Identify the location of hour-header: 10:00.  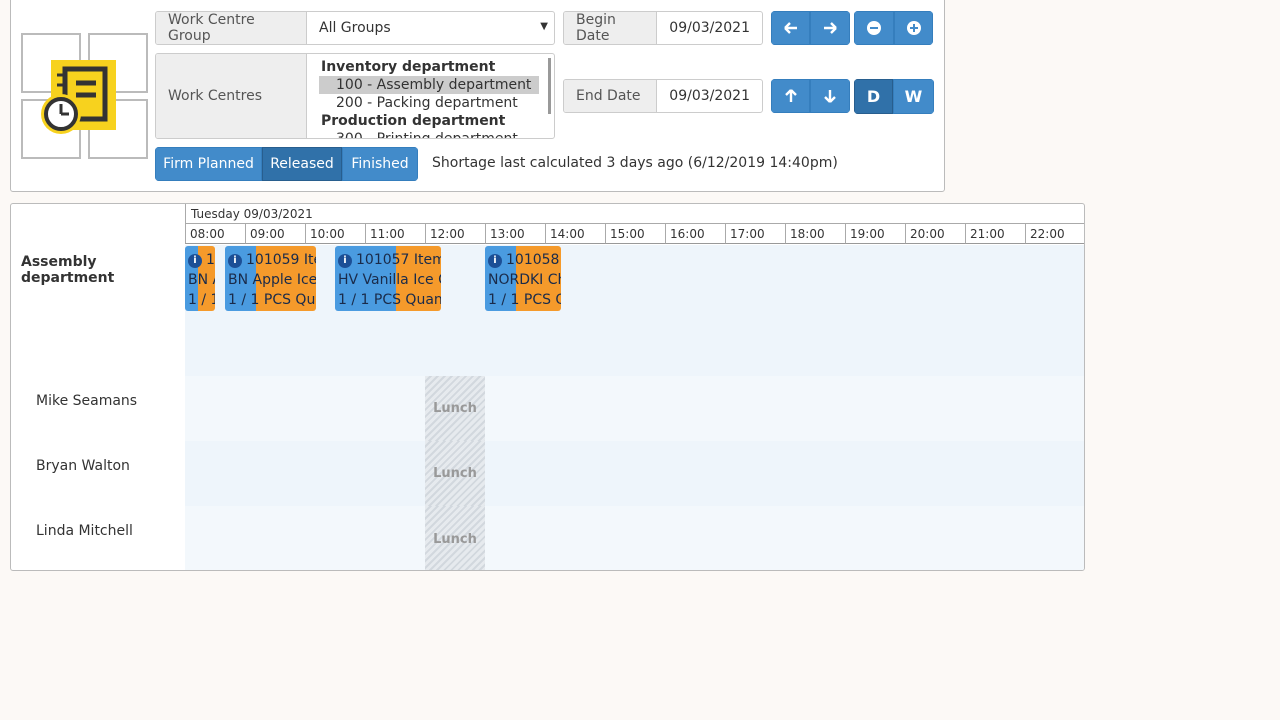
(335, 234).